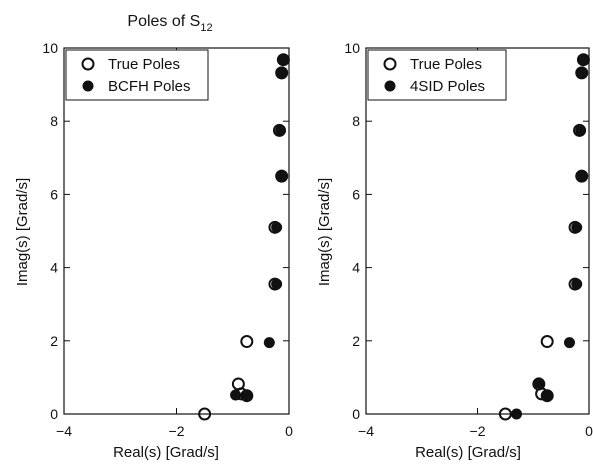 The height and width of the screenshot is (466, 593). I want to click on chart-title: Poles of S12, so click(169, 23).